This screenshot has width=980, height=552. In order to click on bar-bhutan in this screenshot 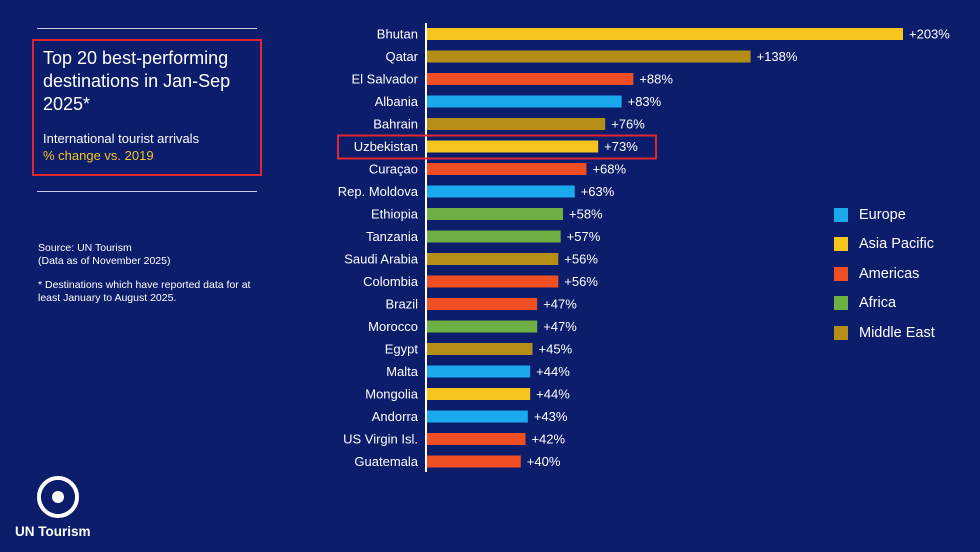, I will do `click(665, 34)`.